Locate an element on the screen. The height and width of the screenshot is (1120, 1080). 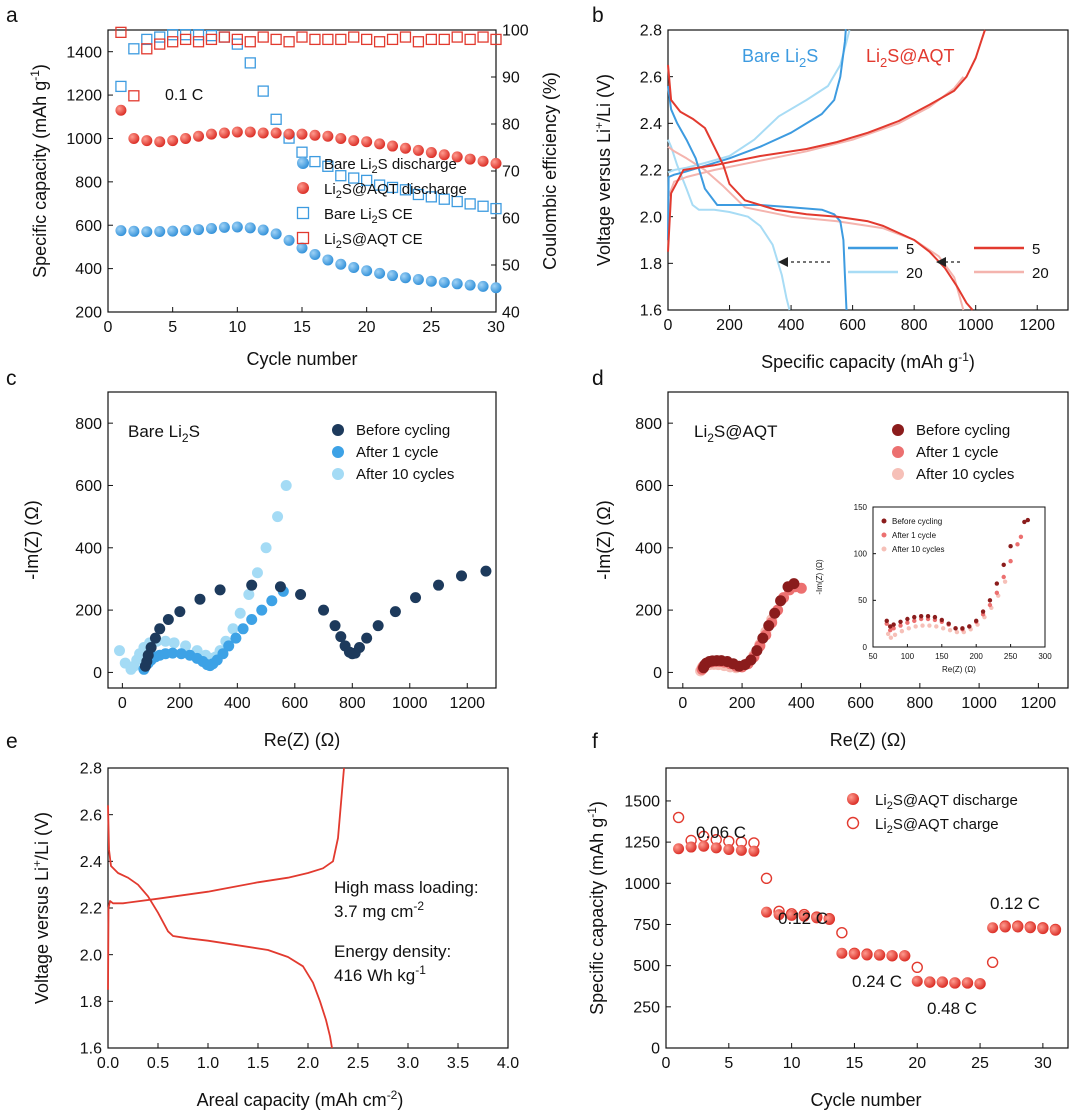
legend-marker-c-after10 is located at coordinates (338, 474).